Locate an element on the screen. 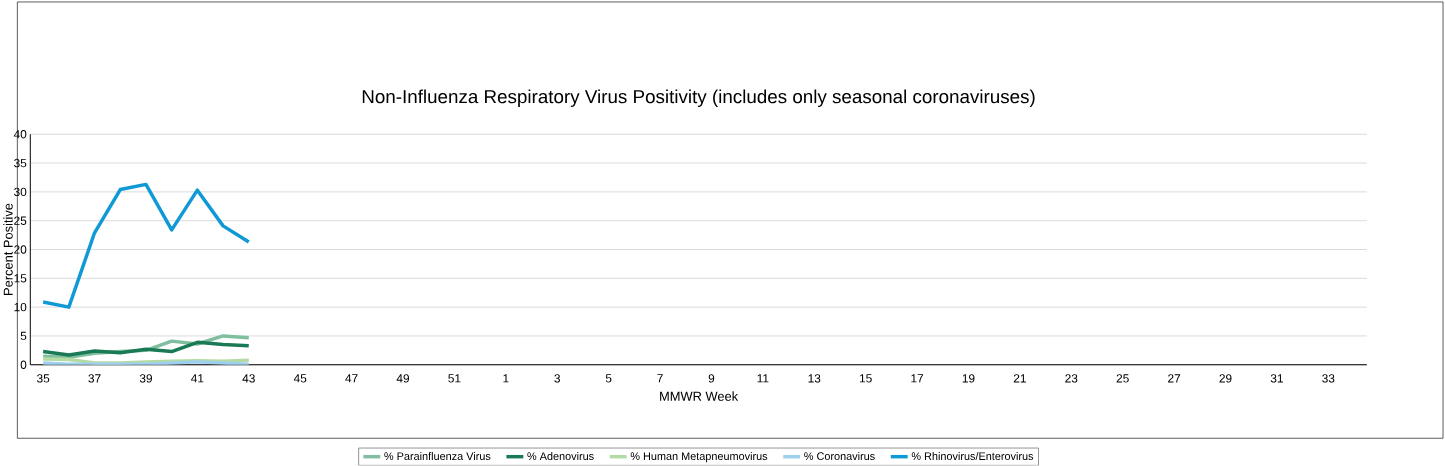 Image resolution: width=1445 pixels, height=466 pixels. x-tick-label: 47 is located at coordinates (351, 378).